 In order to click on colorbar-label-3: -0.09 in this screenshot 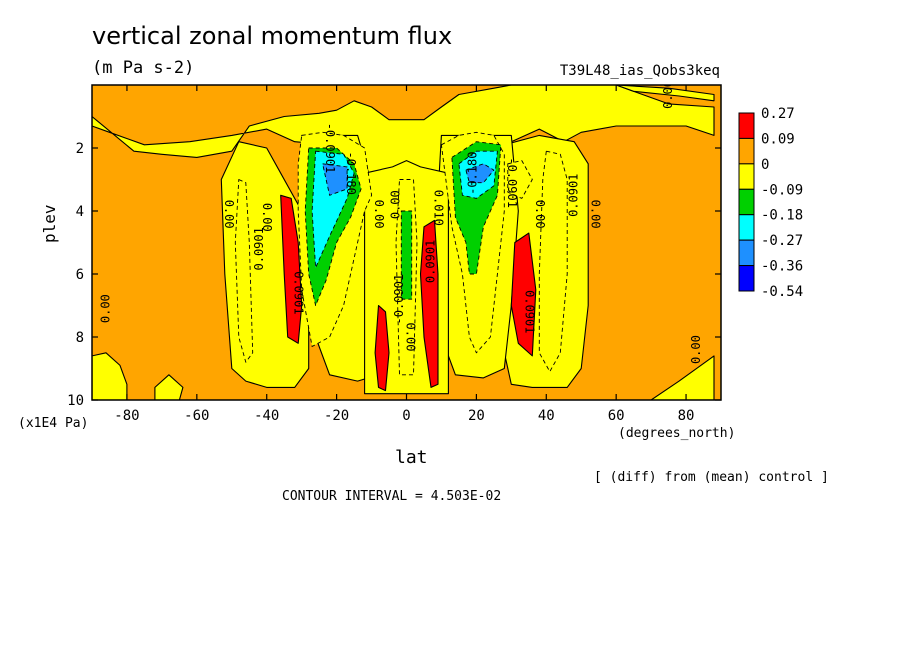, I will do `click(782, 190)`.